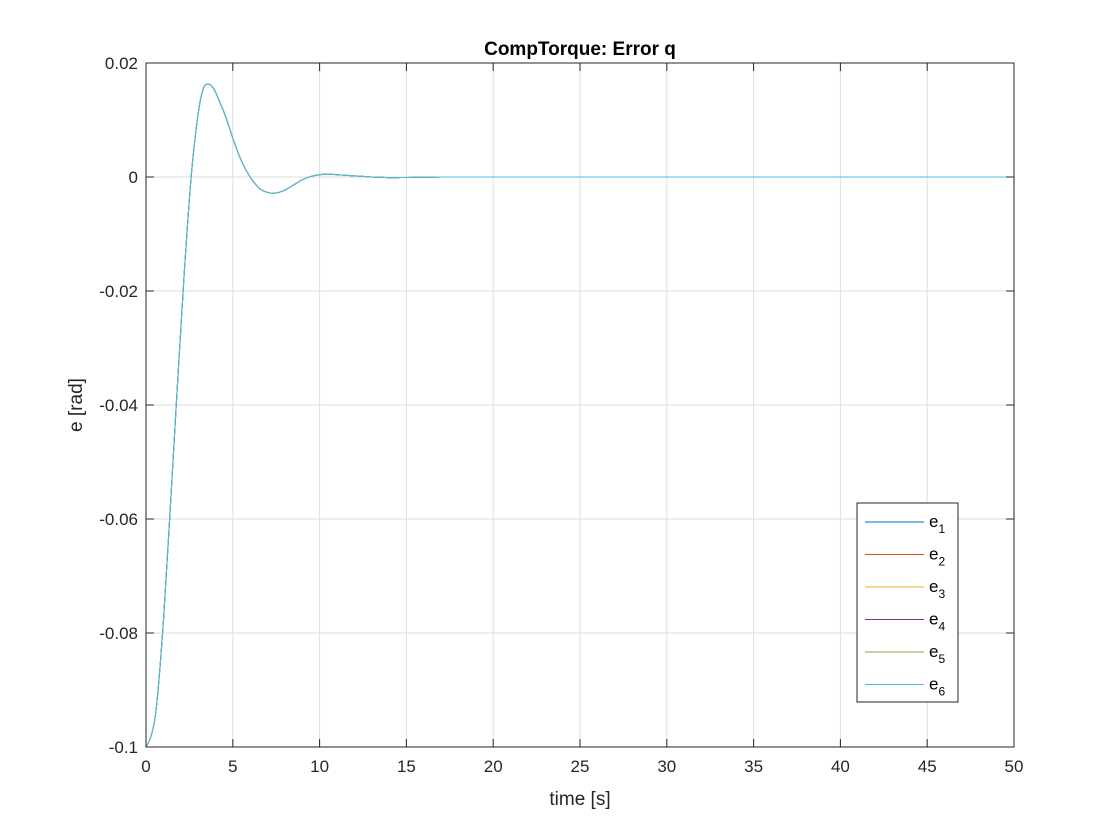 This screenshot has width=1120, height=840. What do you see at coordinates (579, 799) in the screenshot?
I see `x-axis-label: time [s]` at bounding box center [579, 799].